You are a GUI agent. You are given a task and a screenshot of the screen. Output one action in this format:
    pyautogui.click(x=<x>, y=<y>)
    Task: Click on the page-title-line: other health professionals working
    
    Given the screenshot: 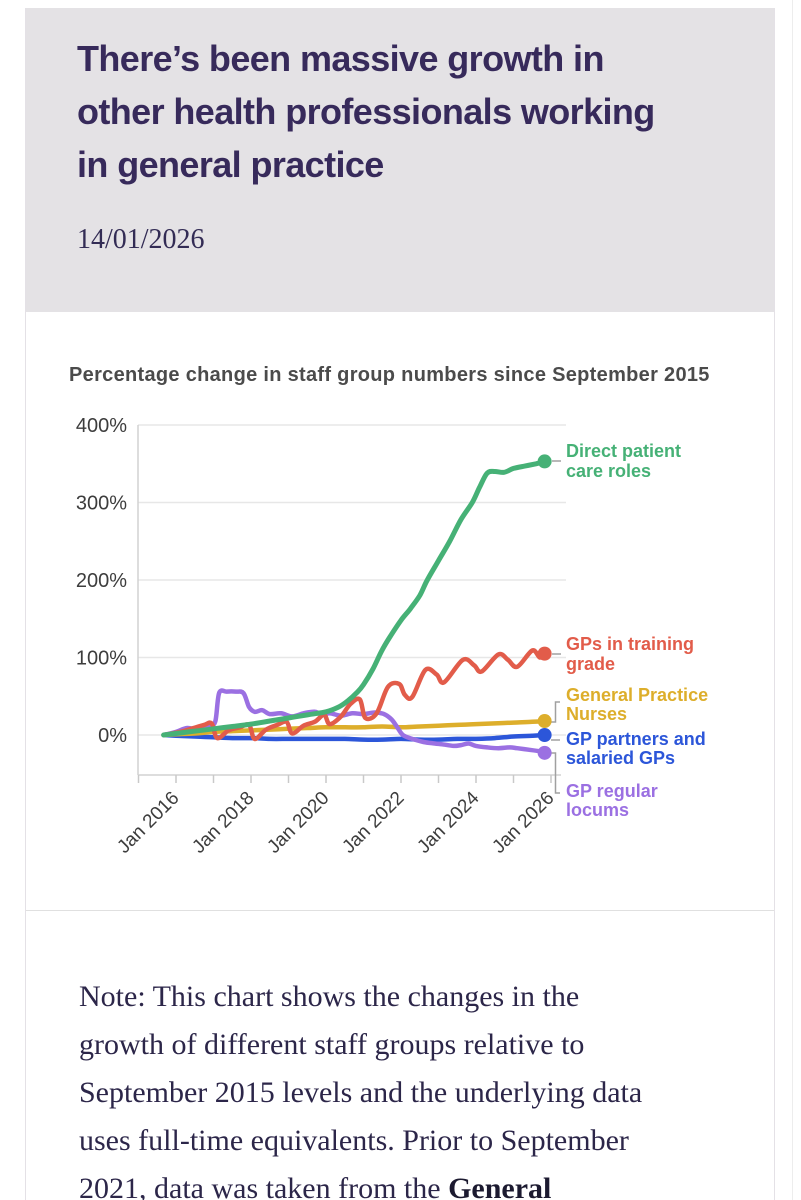 What is the action you would take?
    pyautogui.click(x=366, y=111)
    